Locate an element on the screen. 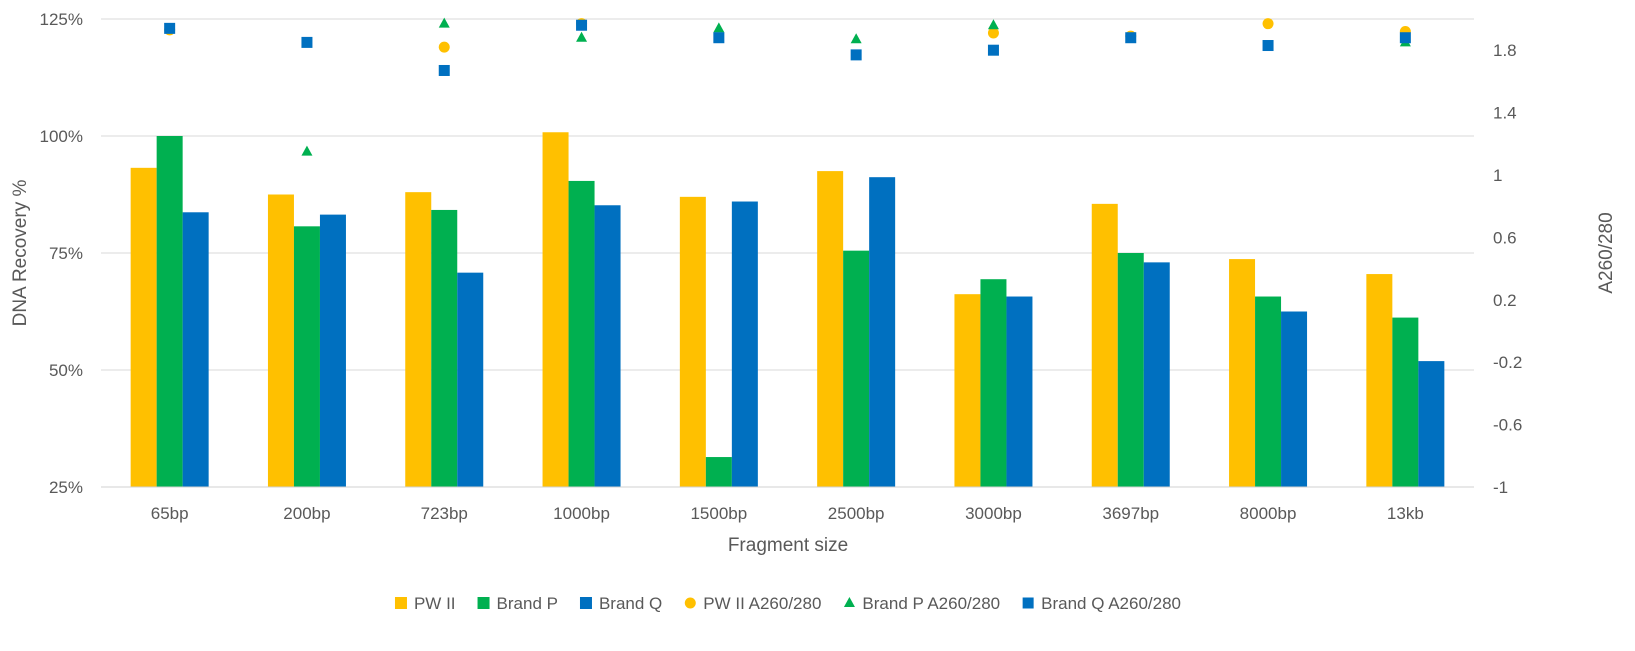  x-tick-label: 8000bp is located at coordinates (1268, 513).